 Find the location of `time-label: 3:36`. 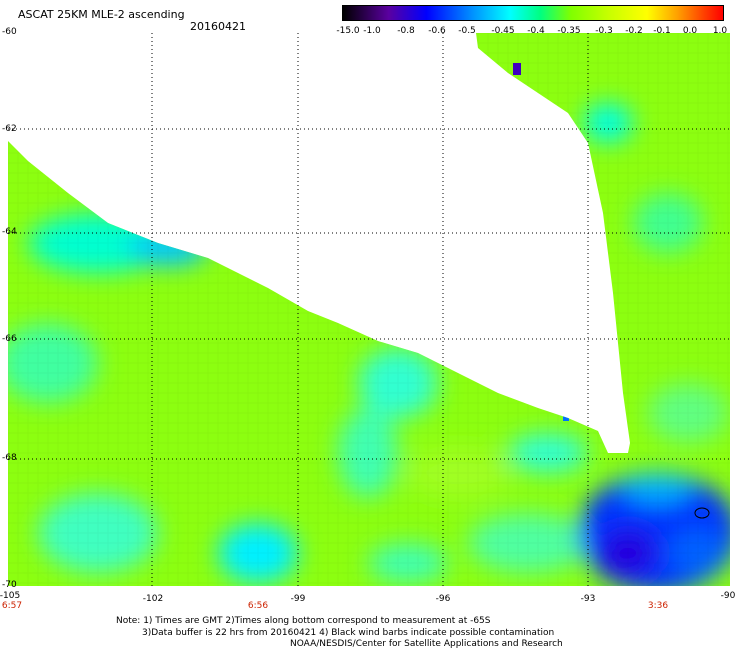

time-label: 3:36 is located at coordinates (658, 606).